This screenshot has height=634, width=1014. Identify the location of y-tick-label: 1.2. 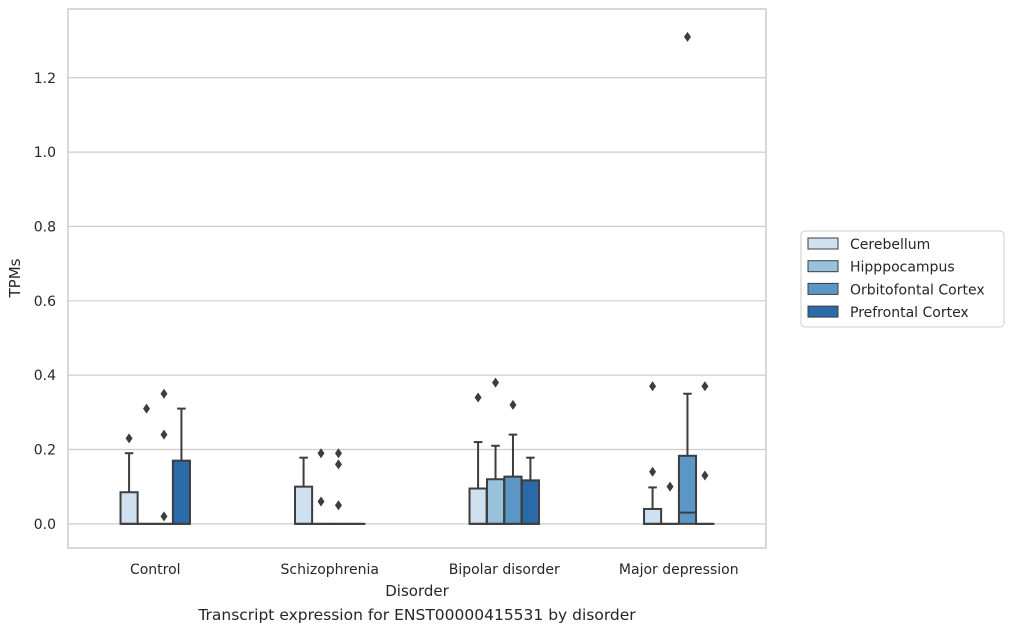
(45, 79).